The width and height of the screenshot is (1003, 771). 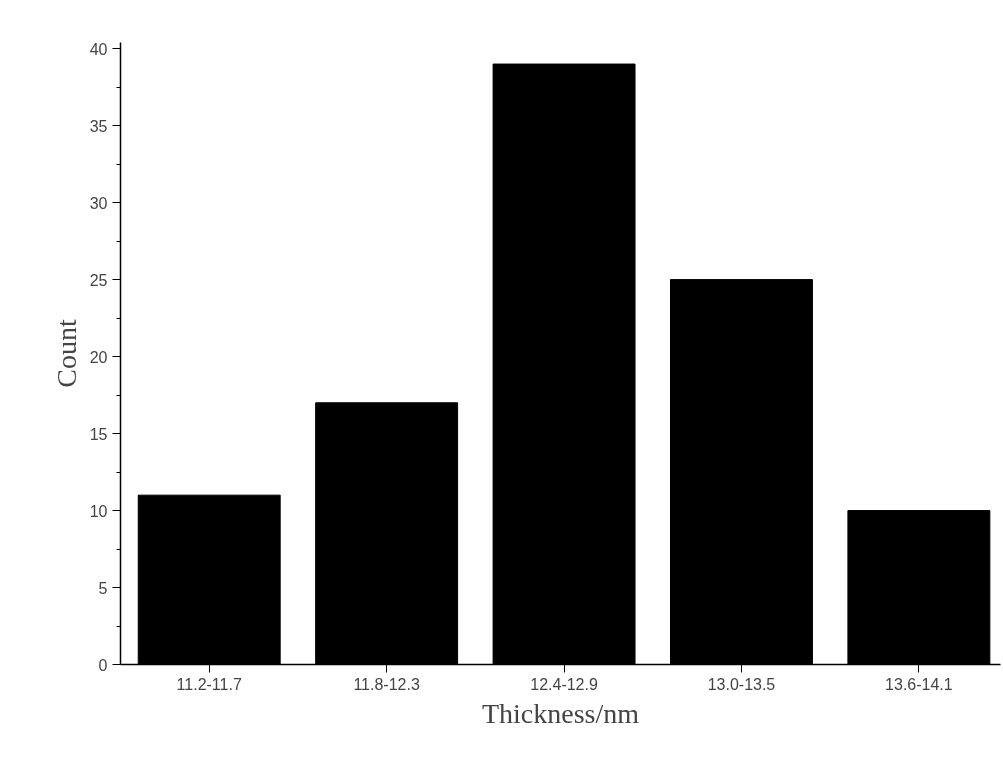 I want to click on x-tick-label: 11.8-12.3, so click(x=386, y=684).